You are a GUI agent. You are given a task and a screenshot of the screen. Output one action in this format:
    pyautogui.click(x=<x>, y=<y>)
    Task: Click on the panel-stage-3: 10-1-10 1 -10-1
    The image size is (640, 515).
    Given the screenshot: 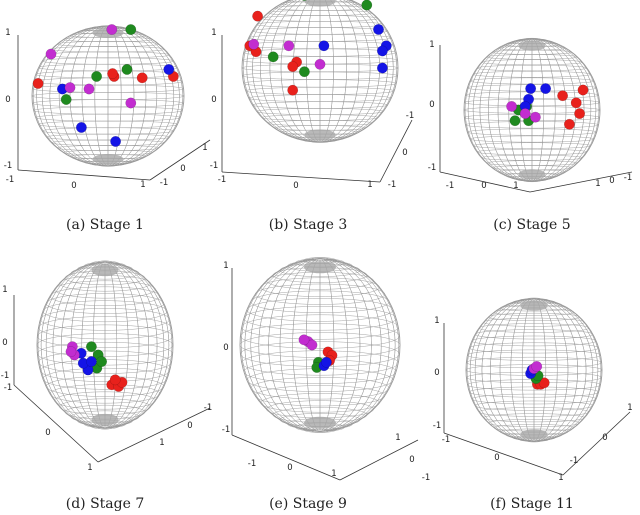 What is the action you would take?
    pyautogui.click(x=312, y=95)
    